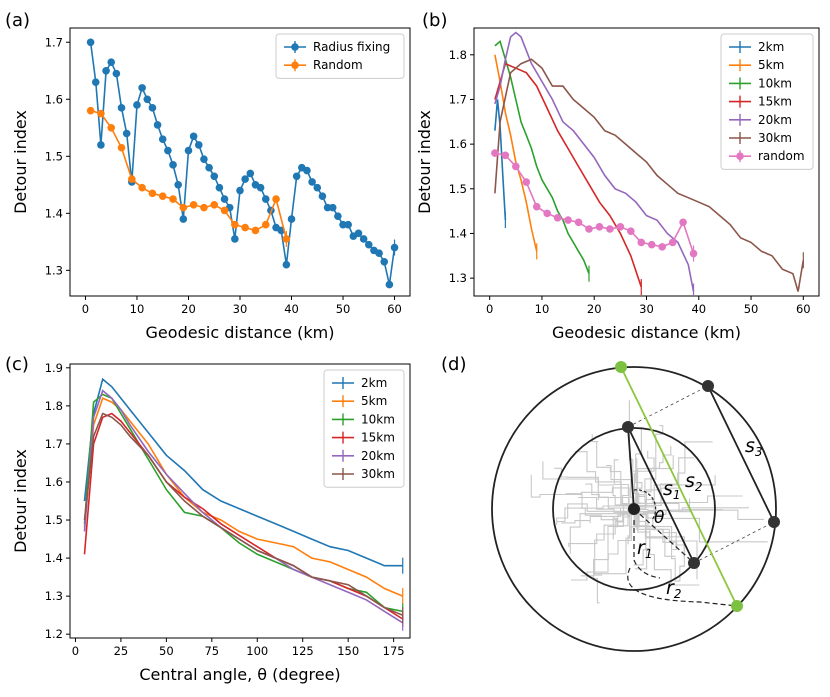  I want to click on series-line-random, so click(594, 203).